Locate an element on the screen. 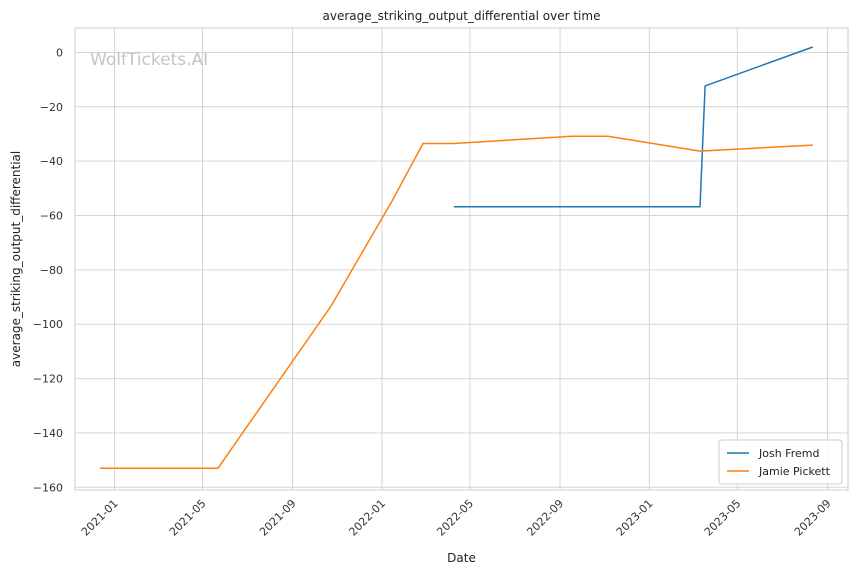 The width and height of the screenshot is (861, 575). y-tick-label: −60 is located at coordinates (51, 216).